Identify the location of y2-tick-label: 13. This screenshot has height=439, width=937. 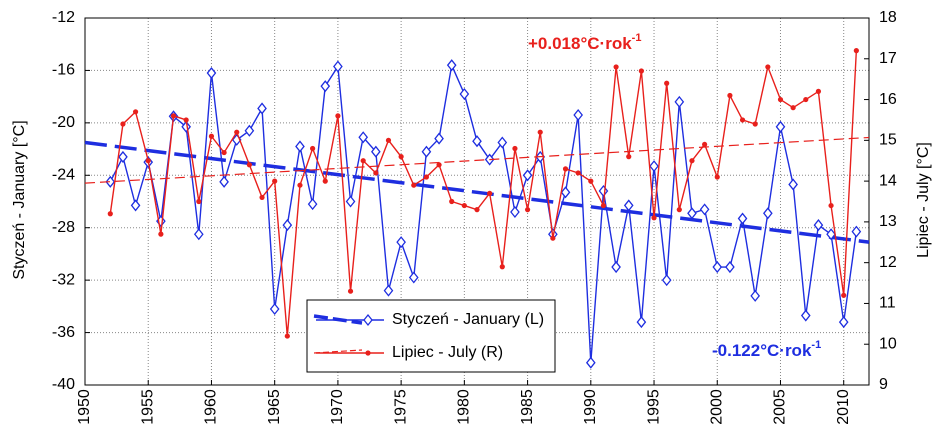
(888, 221).